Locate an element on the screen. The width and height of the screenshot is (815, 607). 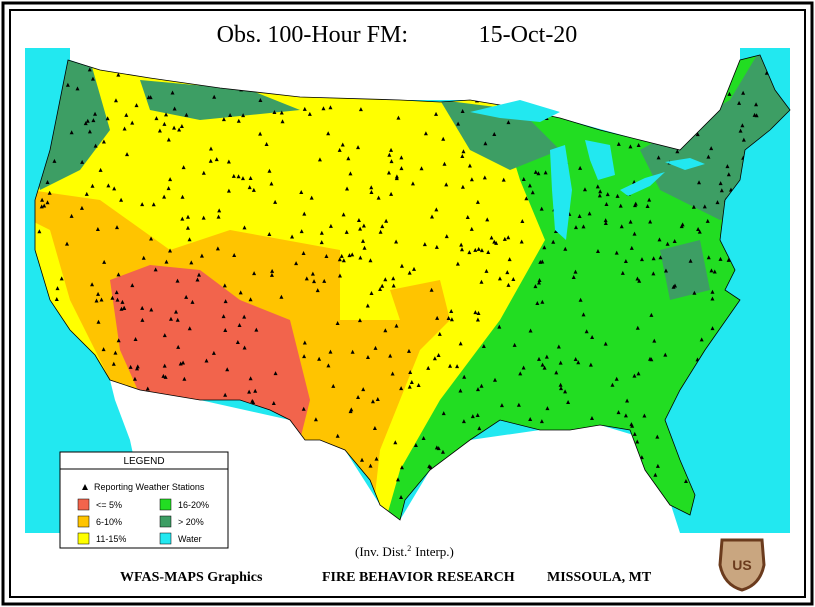
lake is located at coordinates (685, 164).